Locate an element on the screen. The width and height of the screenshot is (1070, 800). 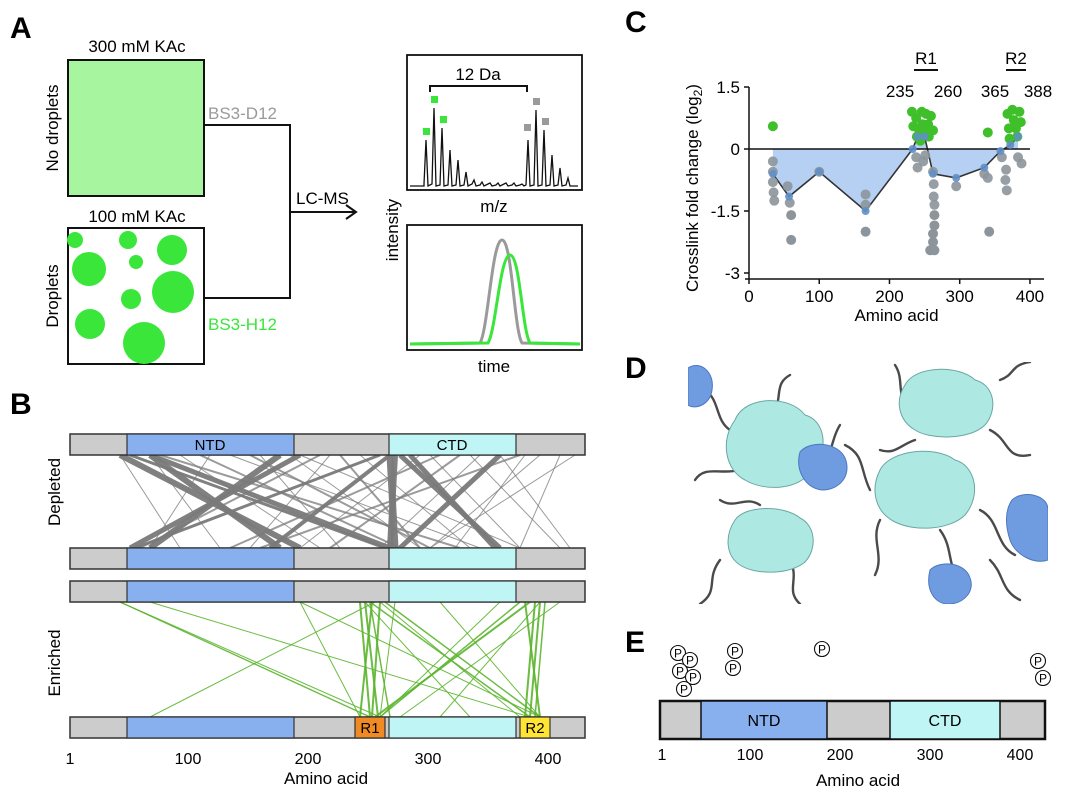
phospho-label-6: P is located at coordinates (733, 669).